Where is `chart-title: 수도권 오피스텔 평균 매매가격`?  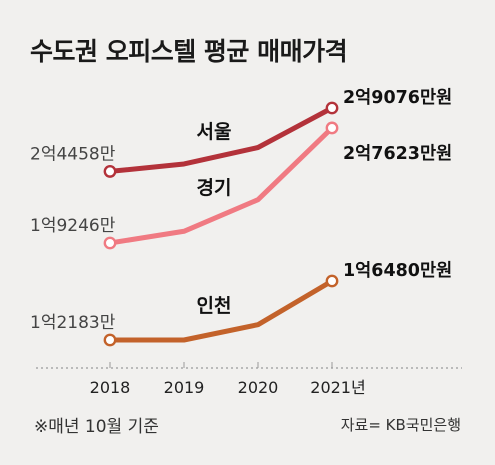
chart-title: 수도권 오피스텔 평균 매매가격 is located at coordinates (189, 51).